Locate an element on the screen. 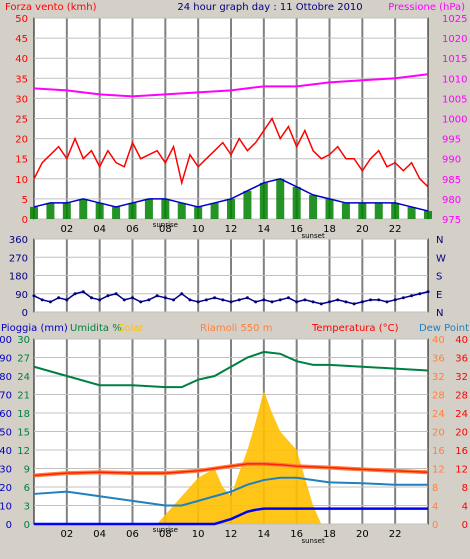 The height and width of the screenshot is (559, 470). y-tick-temp-scale: 36 is located at coordinates (438, 359).